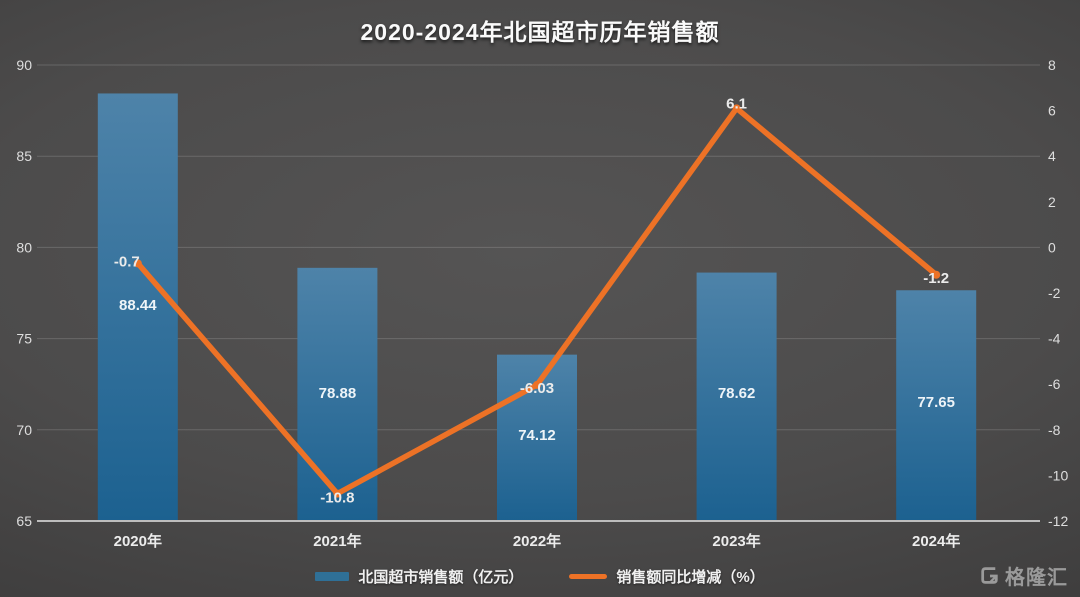  Describe the element at coordinates (24, 521) in the screenshot. I see `left-axis-tick-label: 65` at that location.